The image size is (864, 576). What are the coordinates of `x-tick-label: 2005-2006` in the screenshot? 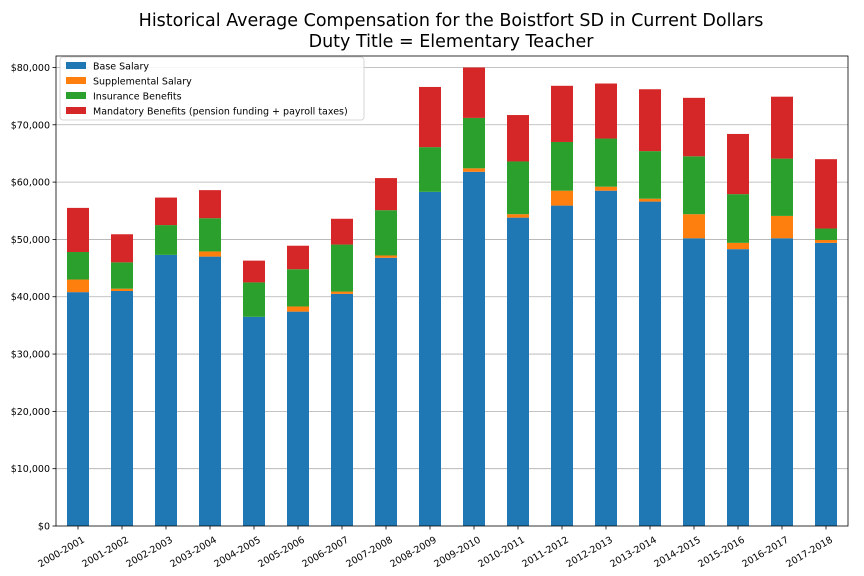 It's located at (281, 552).